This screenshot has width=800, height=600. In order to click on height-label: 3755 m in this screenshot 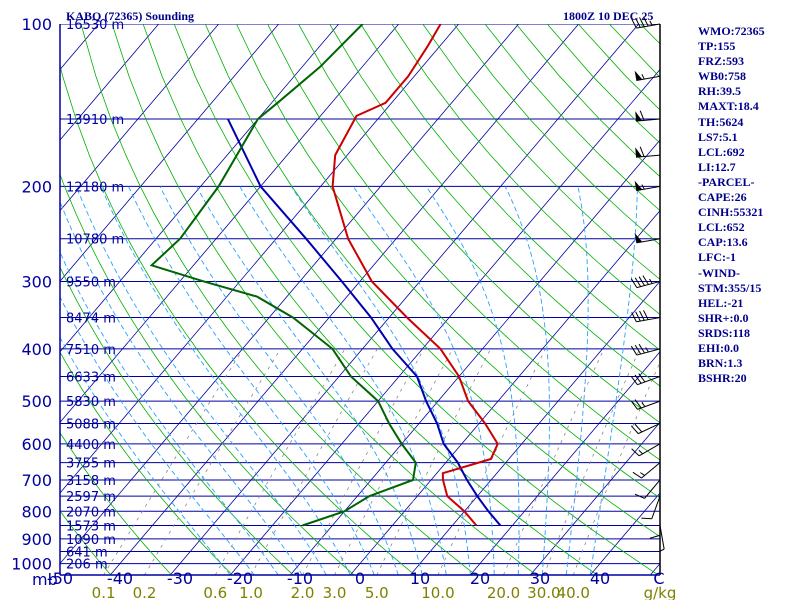, I will do `click(91, 464)`.